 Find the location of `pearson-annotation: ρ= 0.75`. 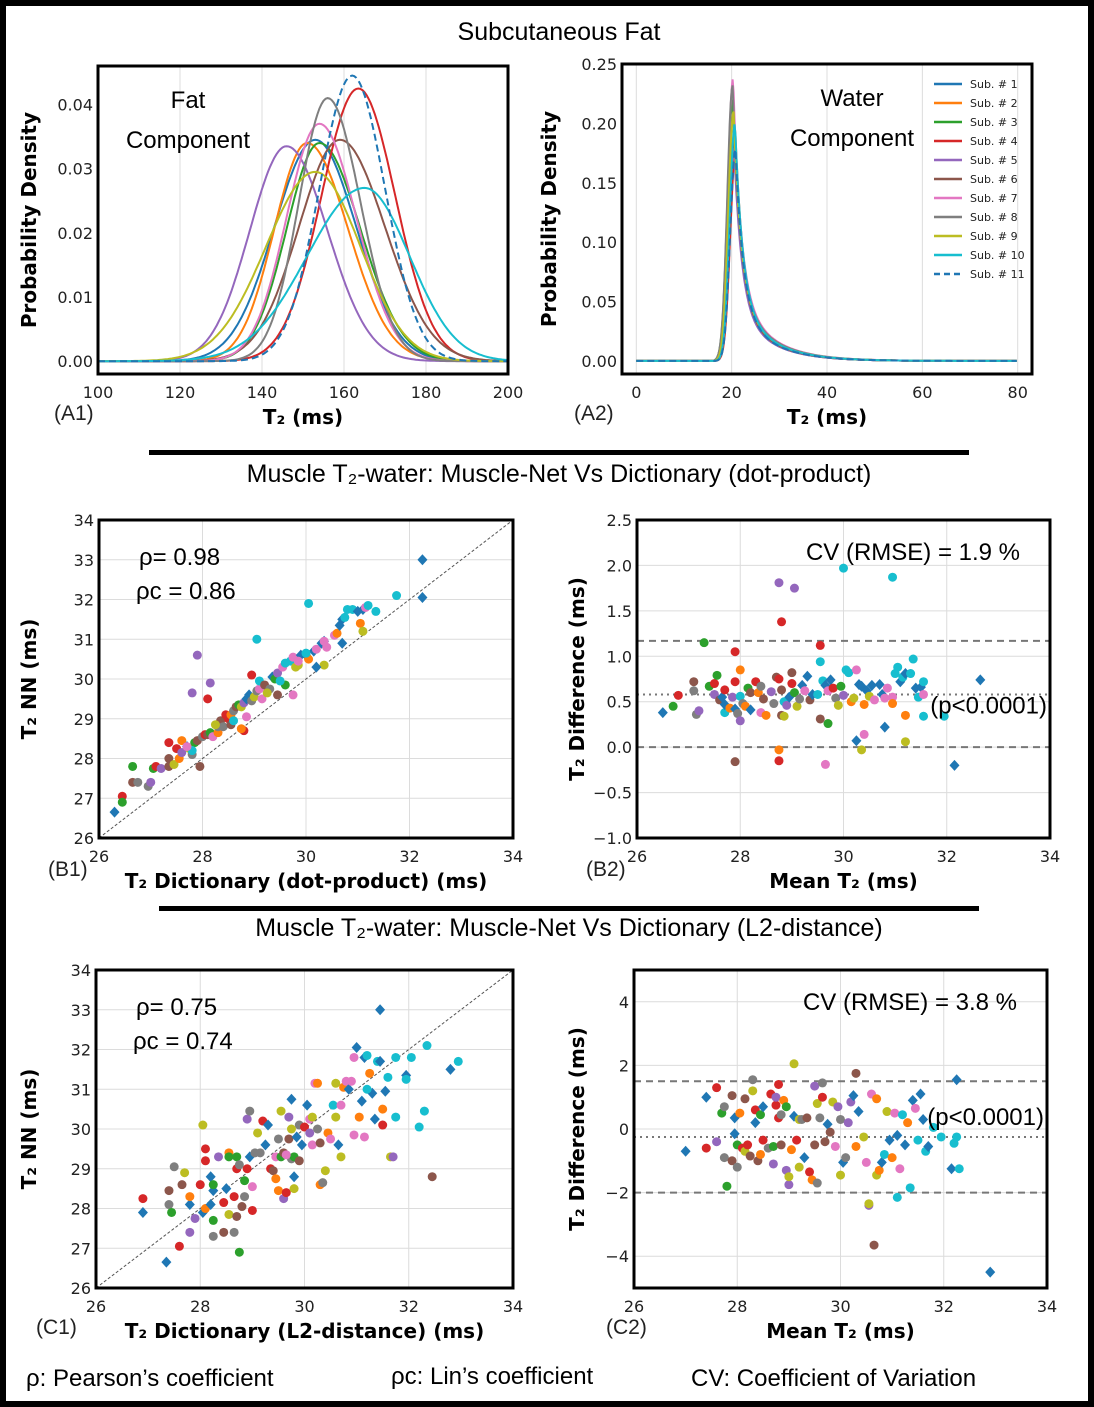

pearson-annotation: ρ= 0.75 is located at coordinates (176, 1007).